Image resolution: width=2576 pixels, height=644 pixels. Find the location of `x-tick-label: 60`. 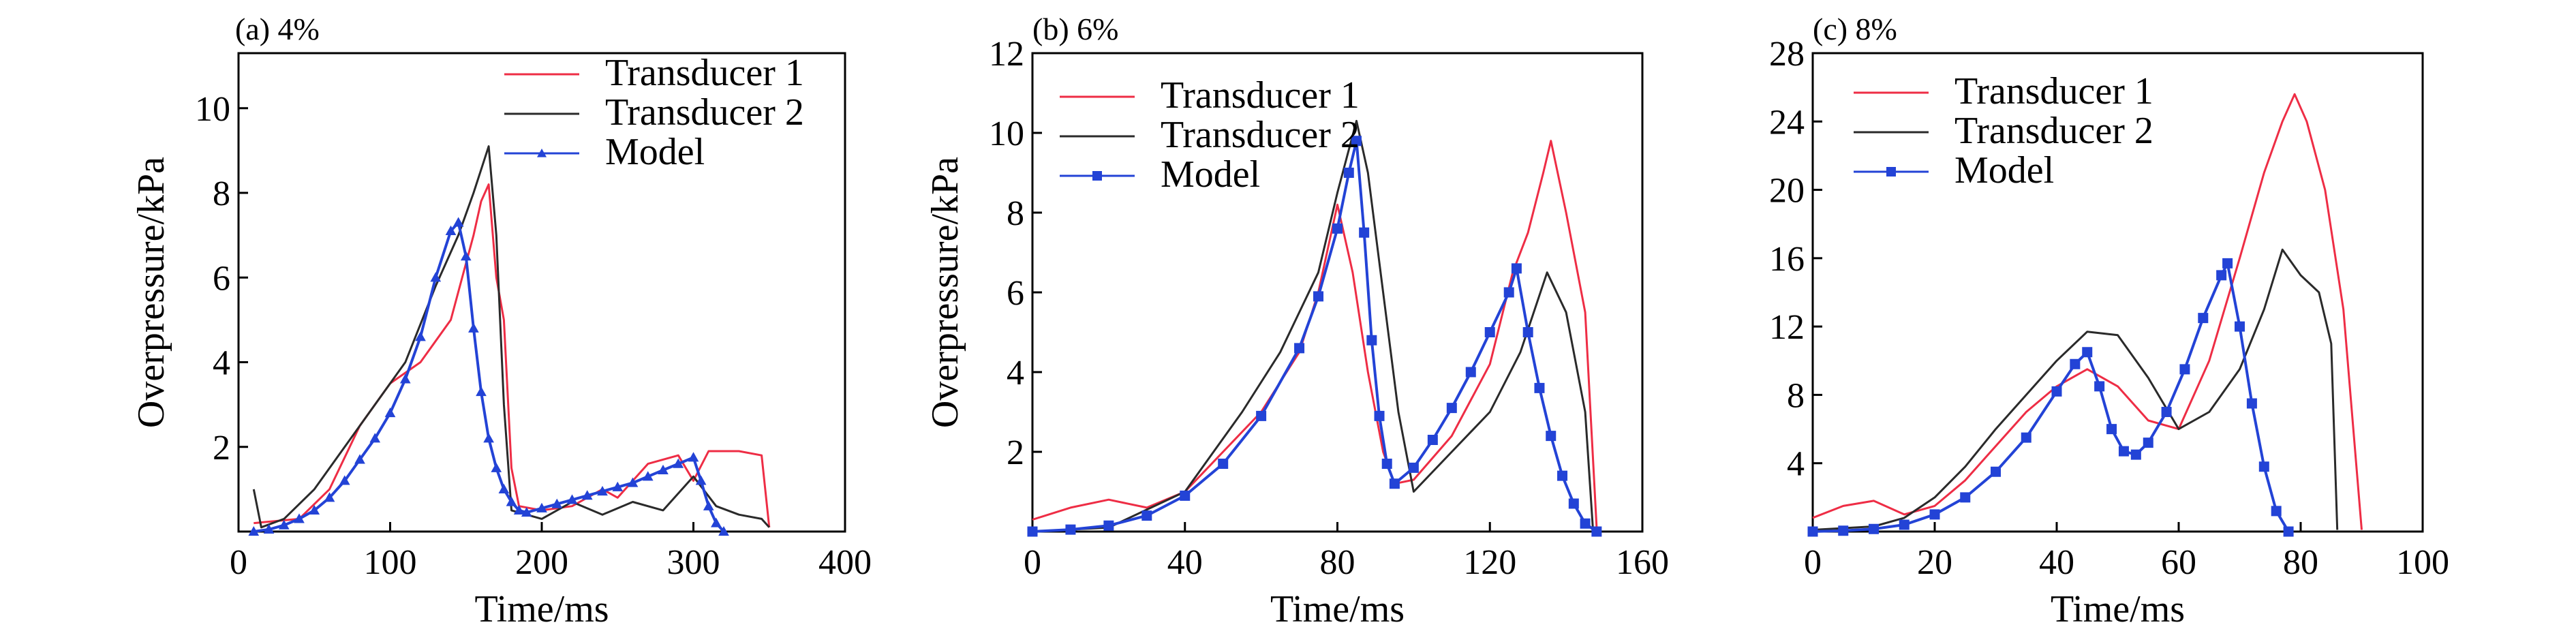

x-tick-label: 60 is located at coordinates (2178, 562).